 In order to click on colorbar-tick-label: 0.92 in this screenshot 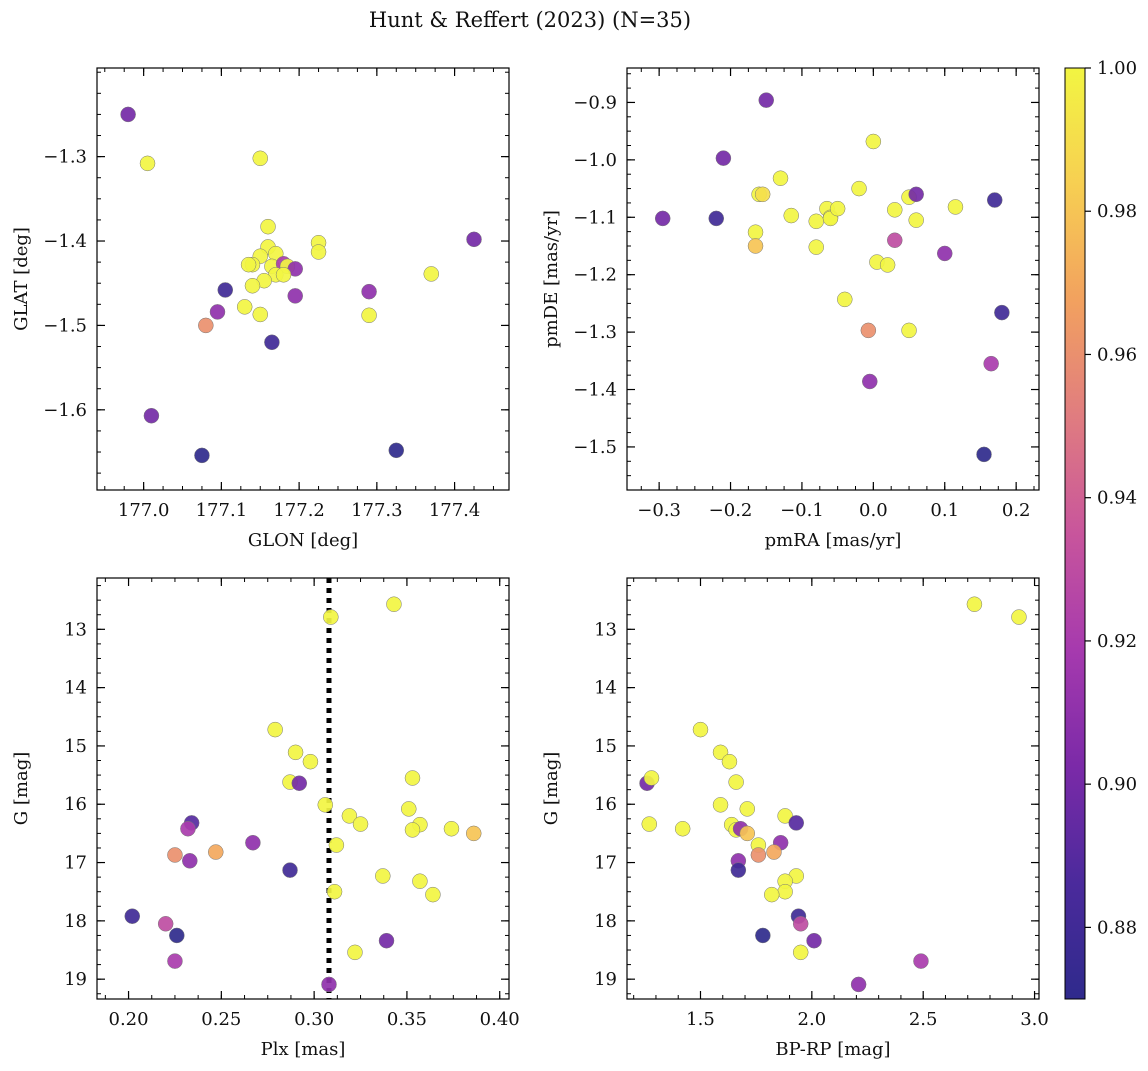, I will do `click(1117, 641)`.